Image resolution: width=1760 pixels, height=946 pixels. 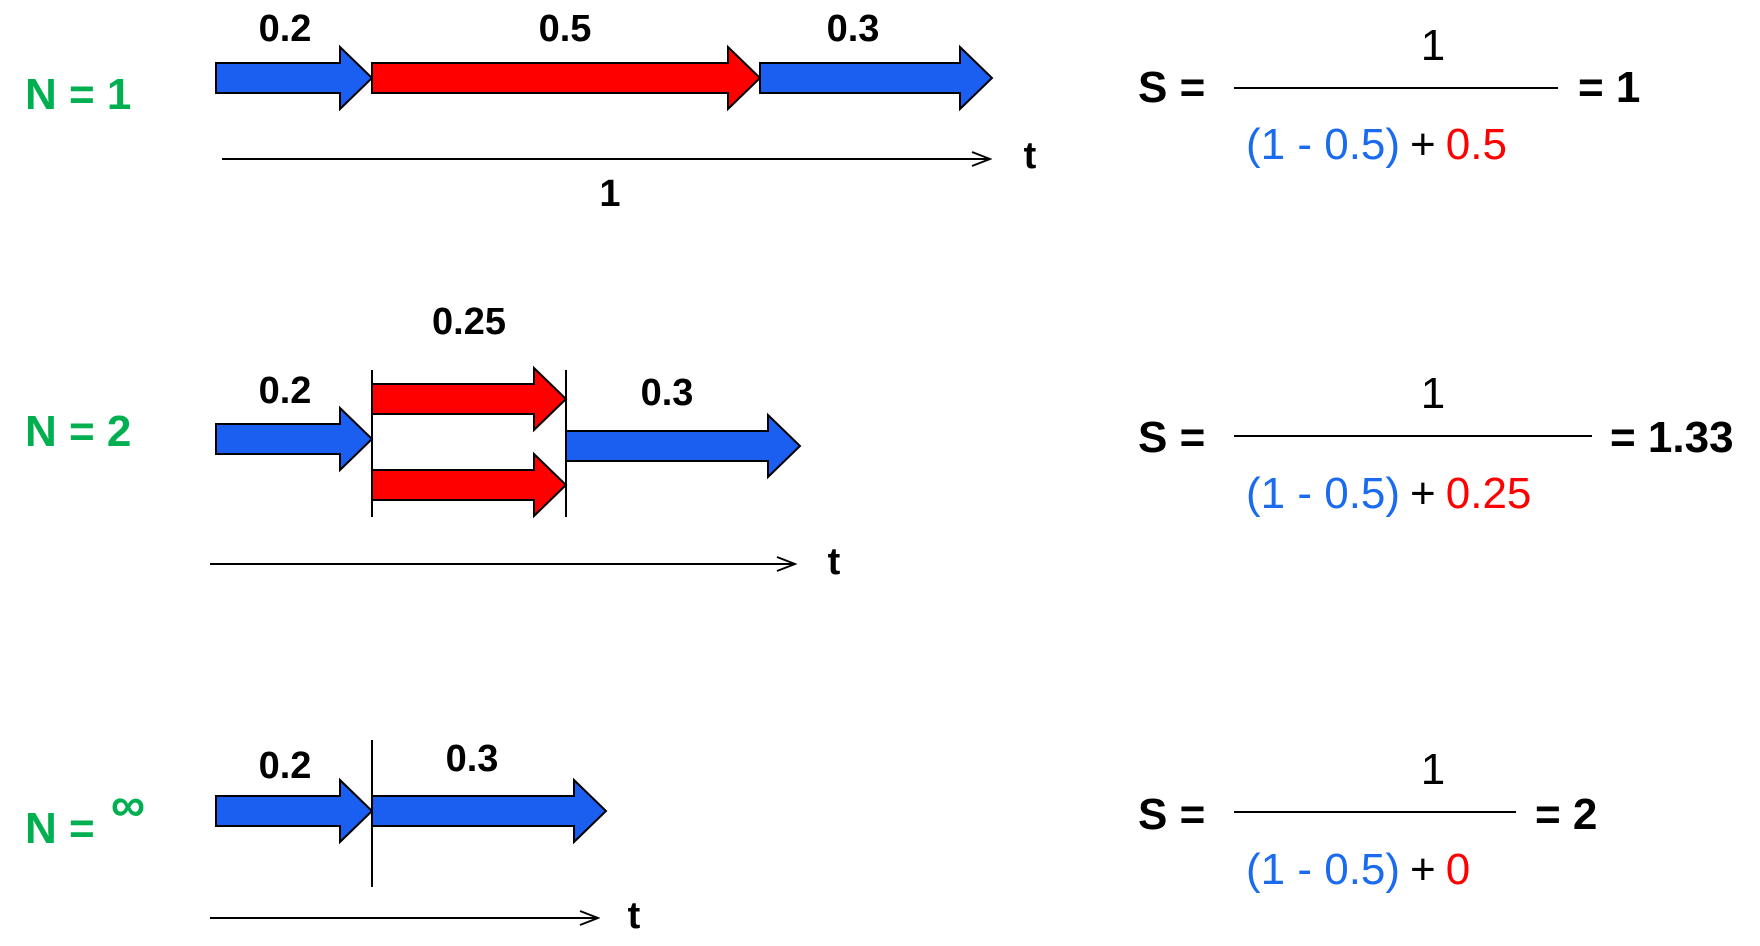 I want to click on n1-formula-lhs: S =, so click(x=1171, y=87).